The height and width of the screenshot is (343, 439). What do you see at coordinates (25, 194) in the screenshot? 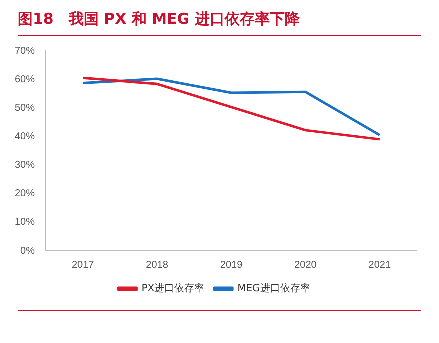
I see `y-tick-label: 20%` at bounding box center [25, 194].